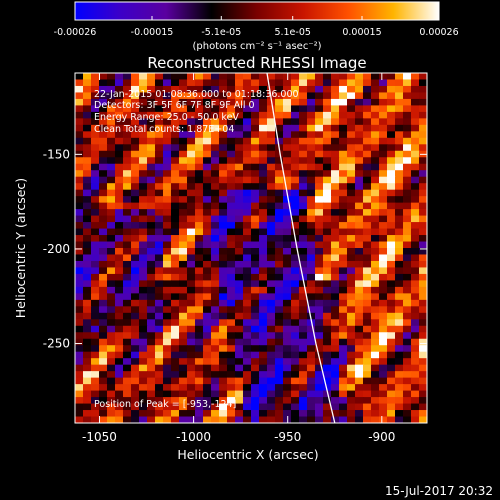  I want to click on clean-counts-text: Clean Total counts: 1.87E+04, so click(164, 129).